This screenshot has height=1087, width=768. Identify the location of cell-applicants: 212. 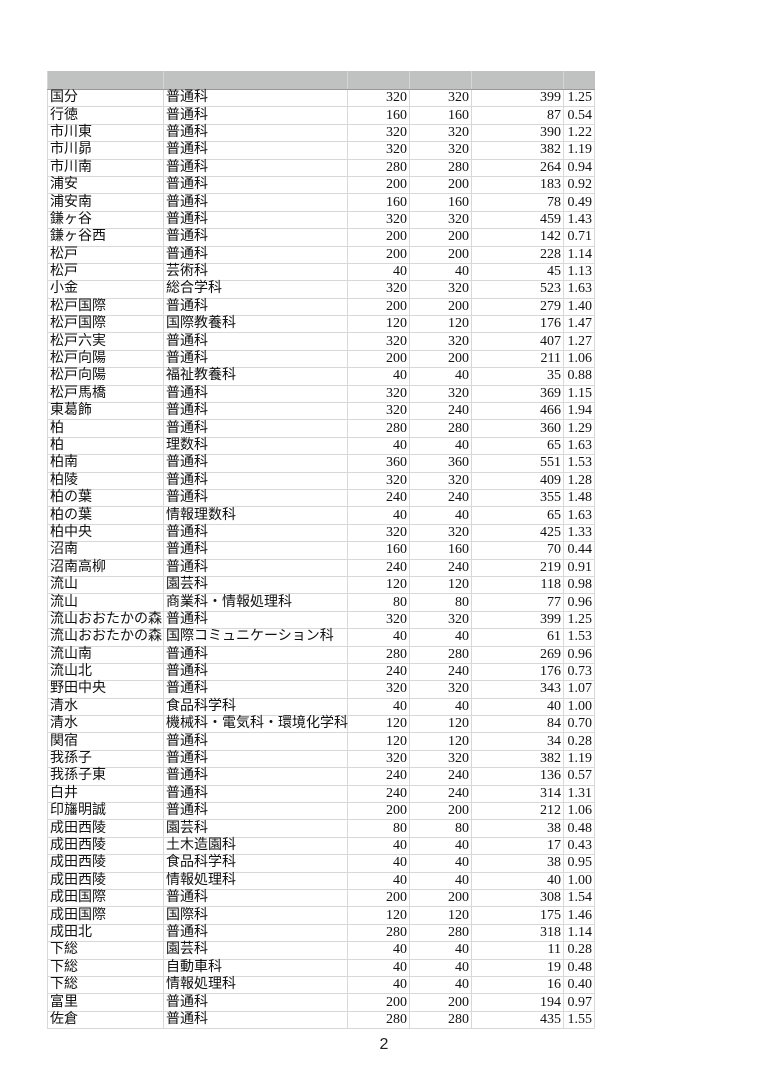
(517, 811).